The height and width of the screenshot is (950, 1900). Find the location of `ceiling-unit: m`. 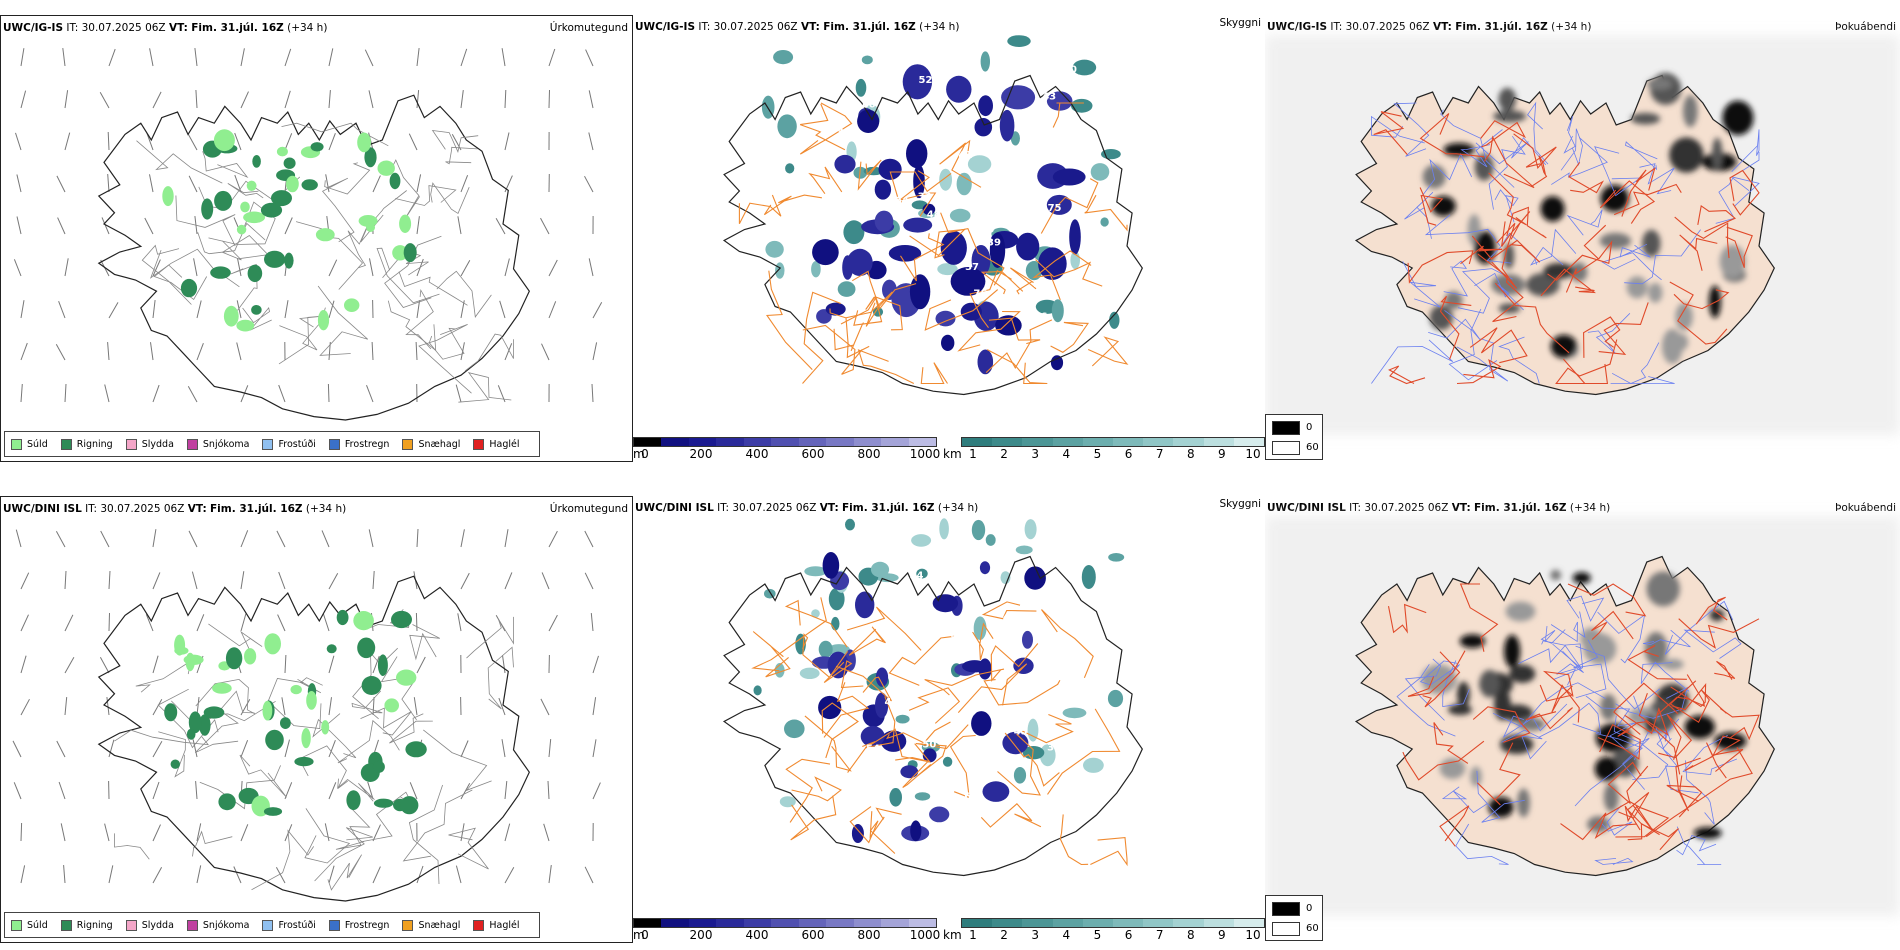

ceiling-unit: m is located at coordinates (639, 935).